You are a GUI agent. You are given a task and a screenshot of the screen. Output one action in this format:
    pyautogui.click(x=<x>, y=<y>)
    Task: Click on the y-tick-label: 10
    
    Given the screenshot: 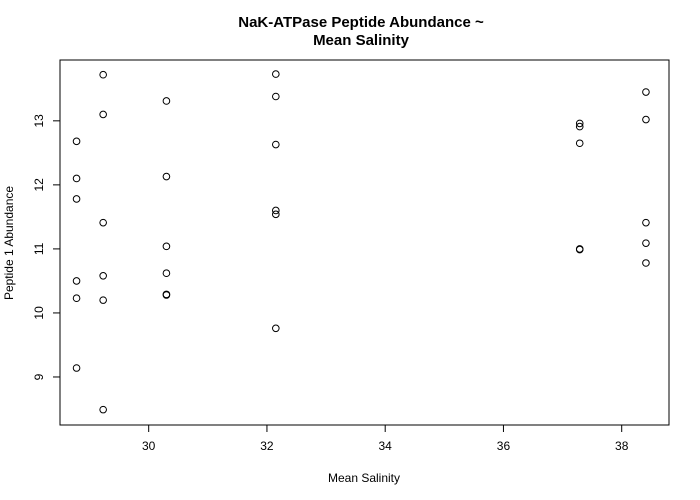 What is the action you would take?
    pyautogui.click(x=39, y=313)
    